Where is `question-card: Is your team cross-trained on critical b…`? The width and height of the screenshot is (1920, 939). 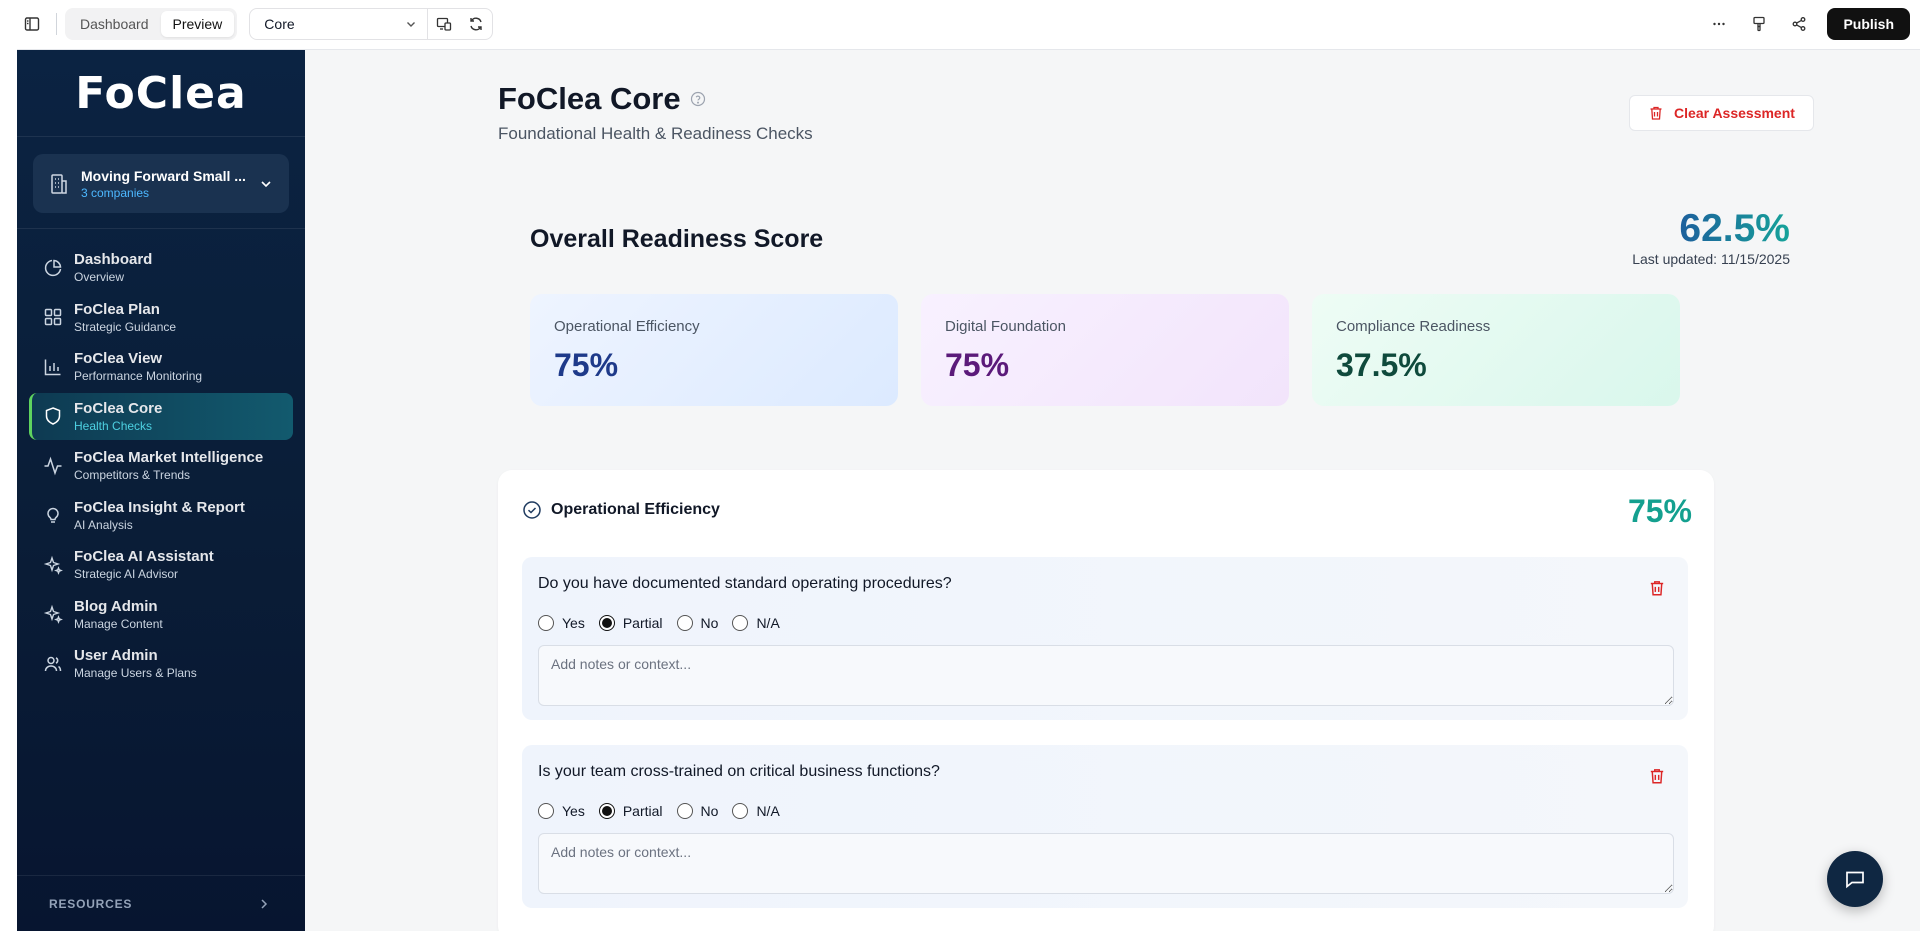 question-card: Is your team cross-trained on critical b… is located at coordinates (1105, 826).